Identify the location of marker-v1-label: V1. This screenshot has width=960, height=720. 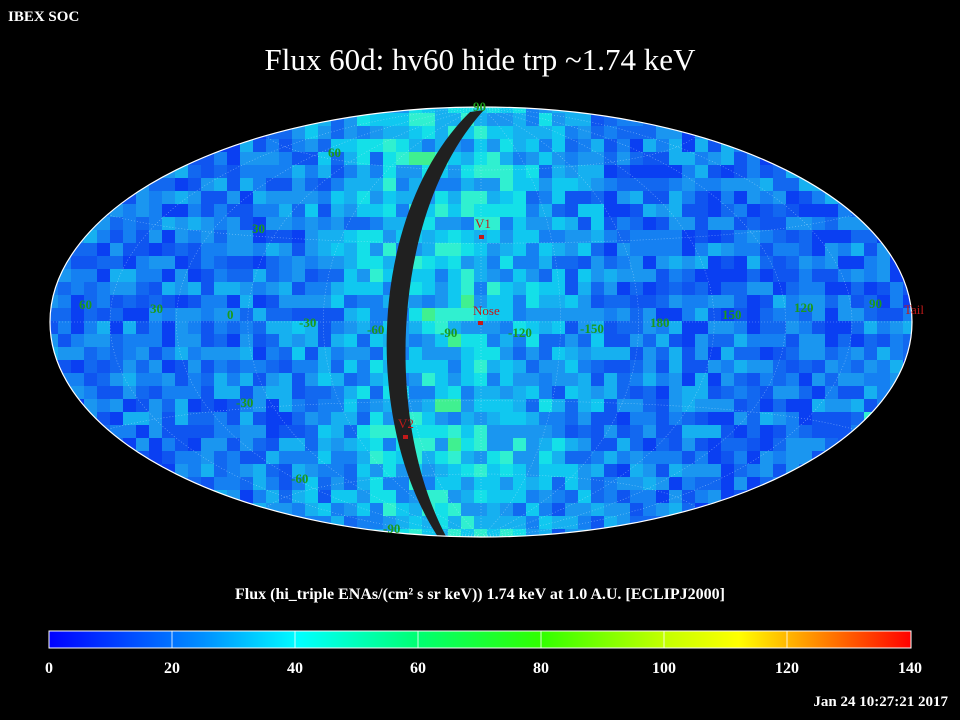
(483, 223).